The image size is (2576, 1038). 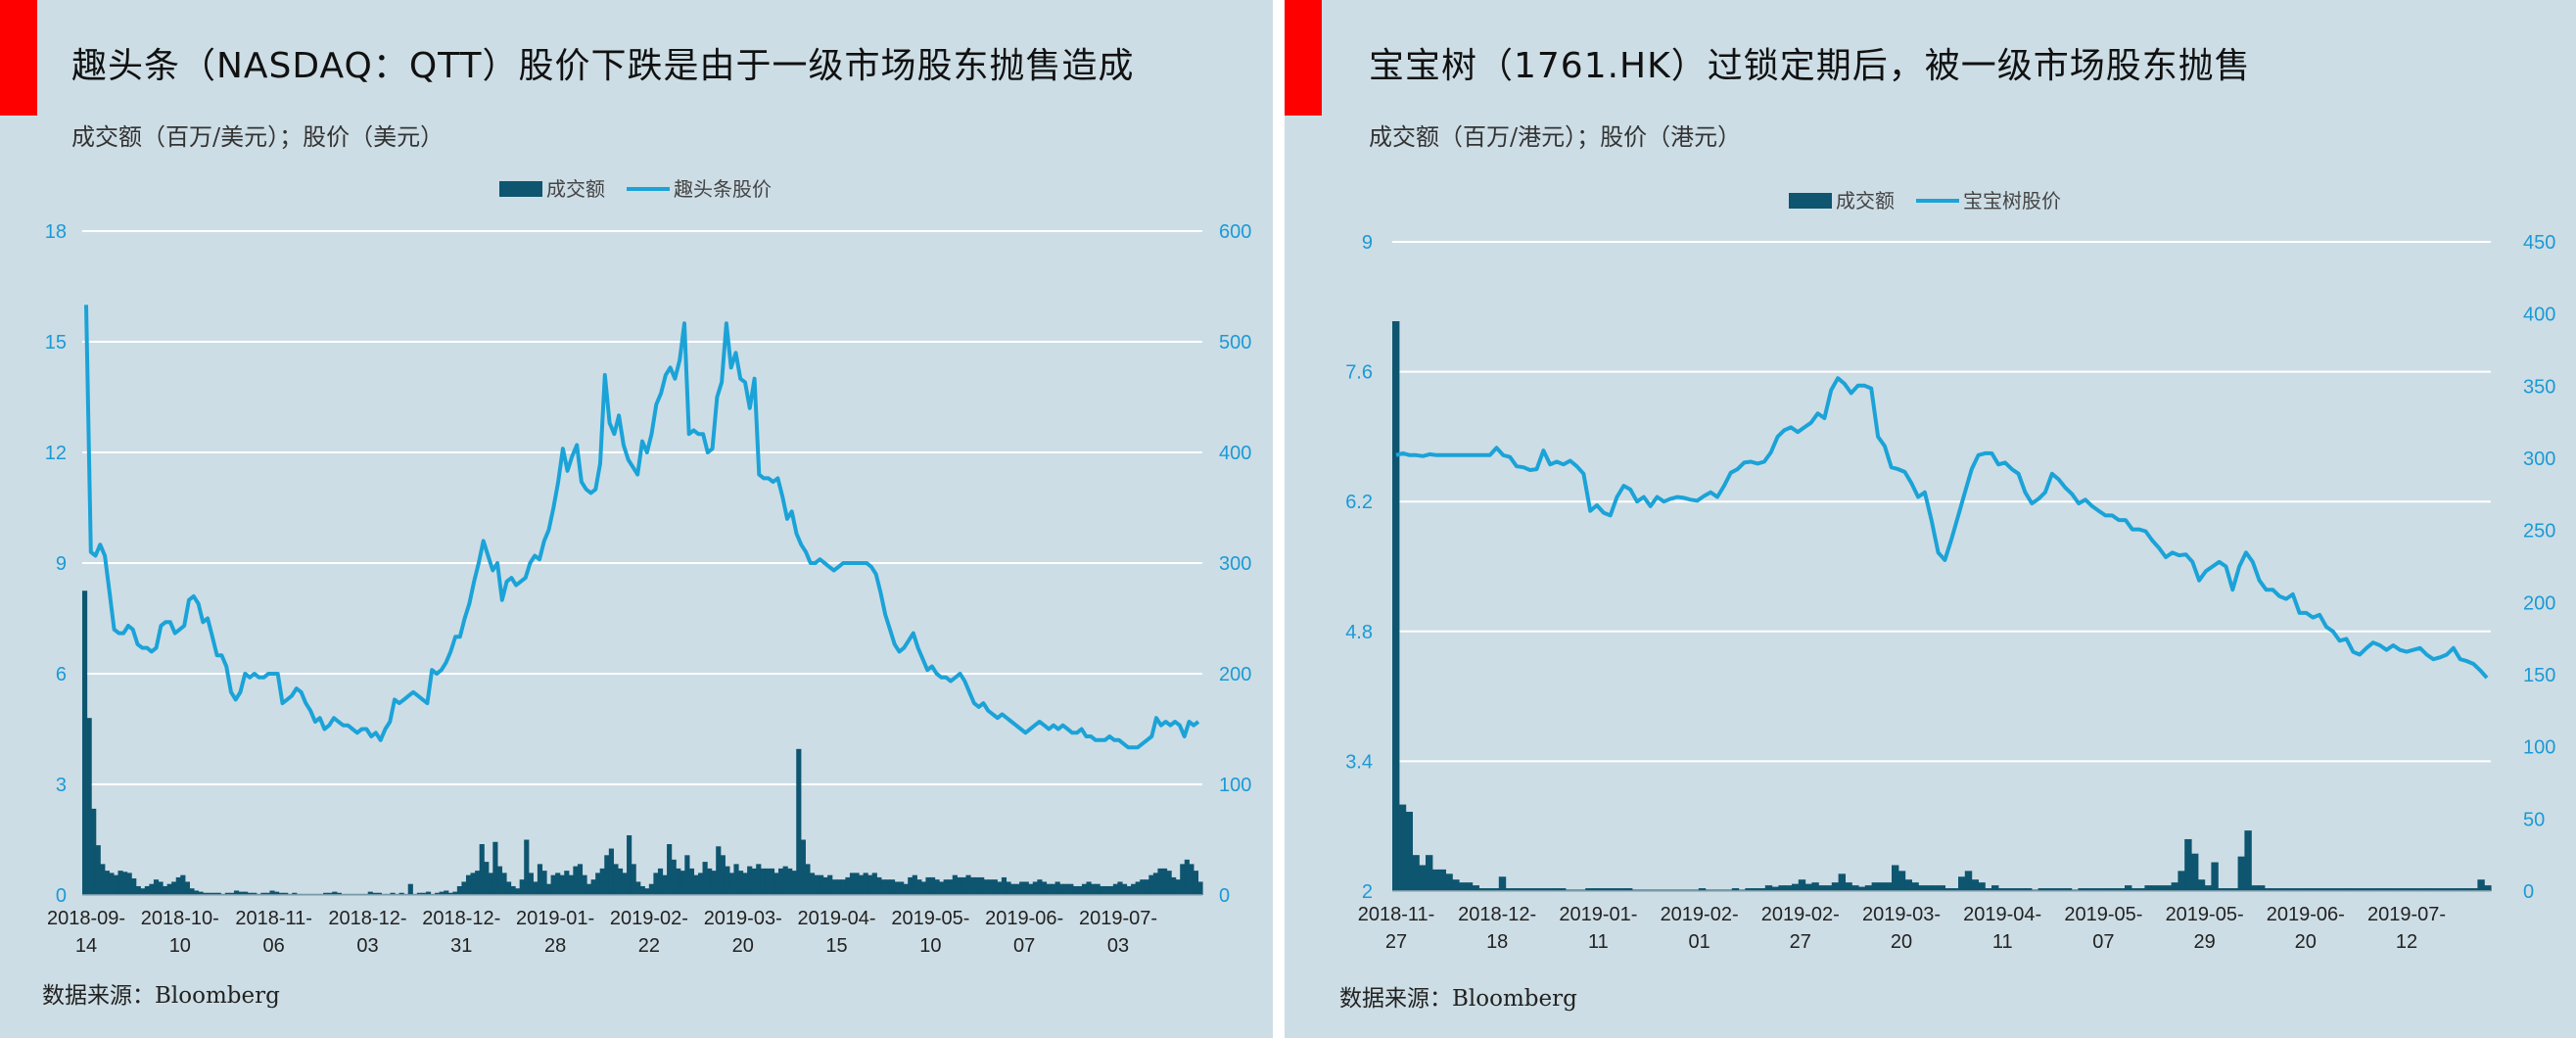 I want to click on x-axis-tick: 2019-06-07, so click(x=1024, y=932).